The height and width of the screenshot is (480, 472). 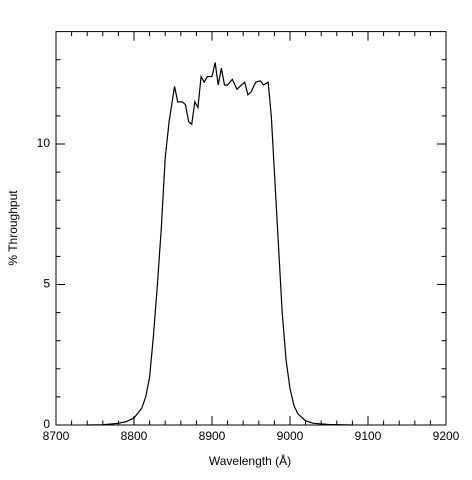 I want to click on x-tick-label: 8900, so click(x=212, y=436).